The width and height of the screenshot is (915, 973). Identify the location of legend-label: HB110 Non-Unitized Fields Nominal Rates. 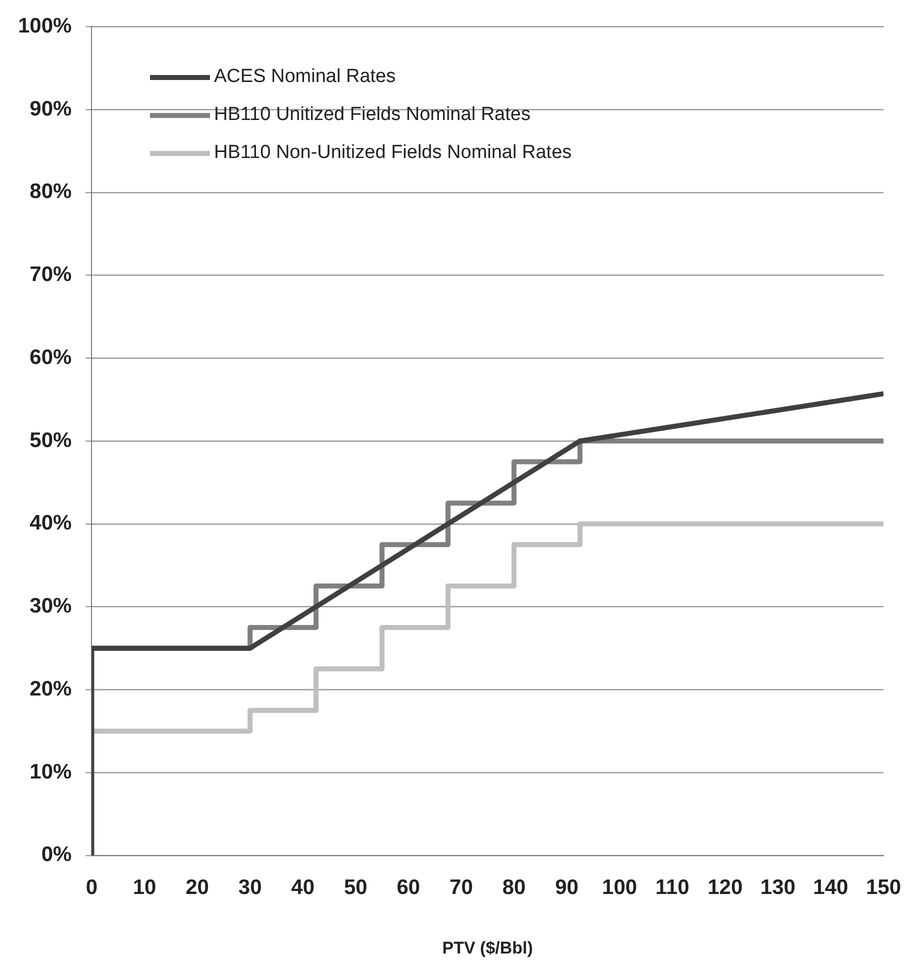
(393, 153).